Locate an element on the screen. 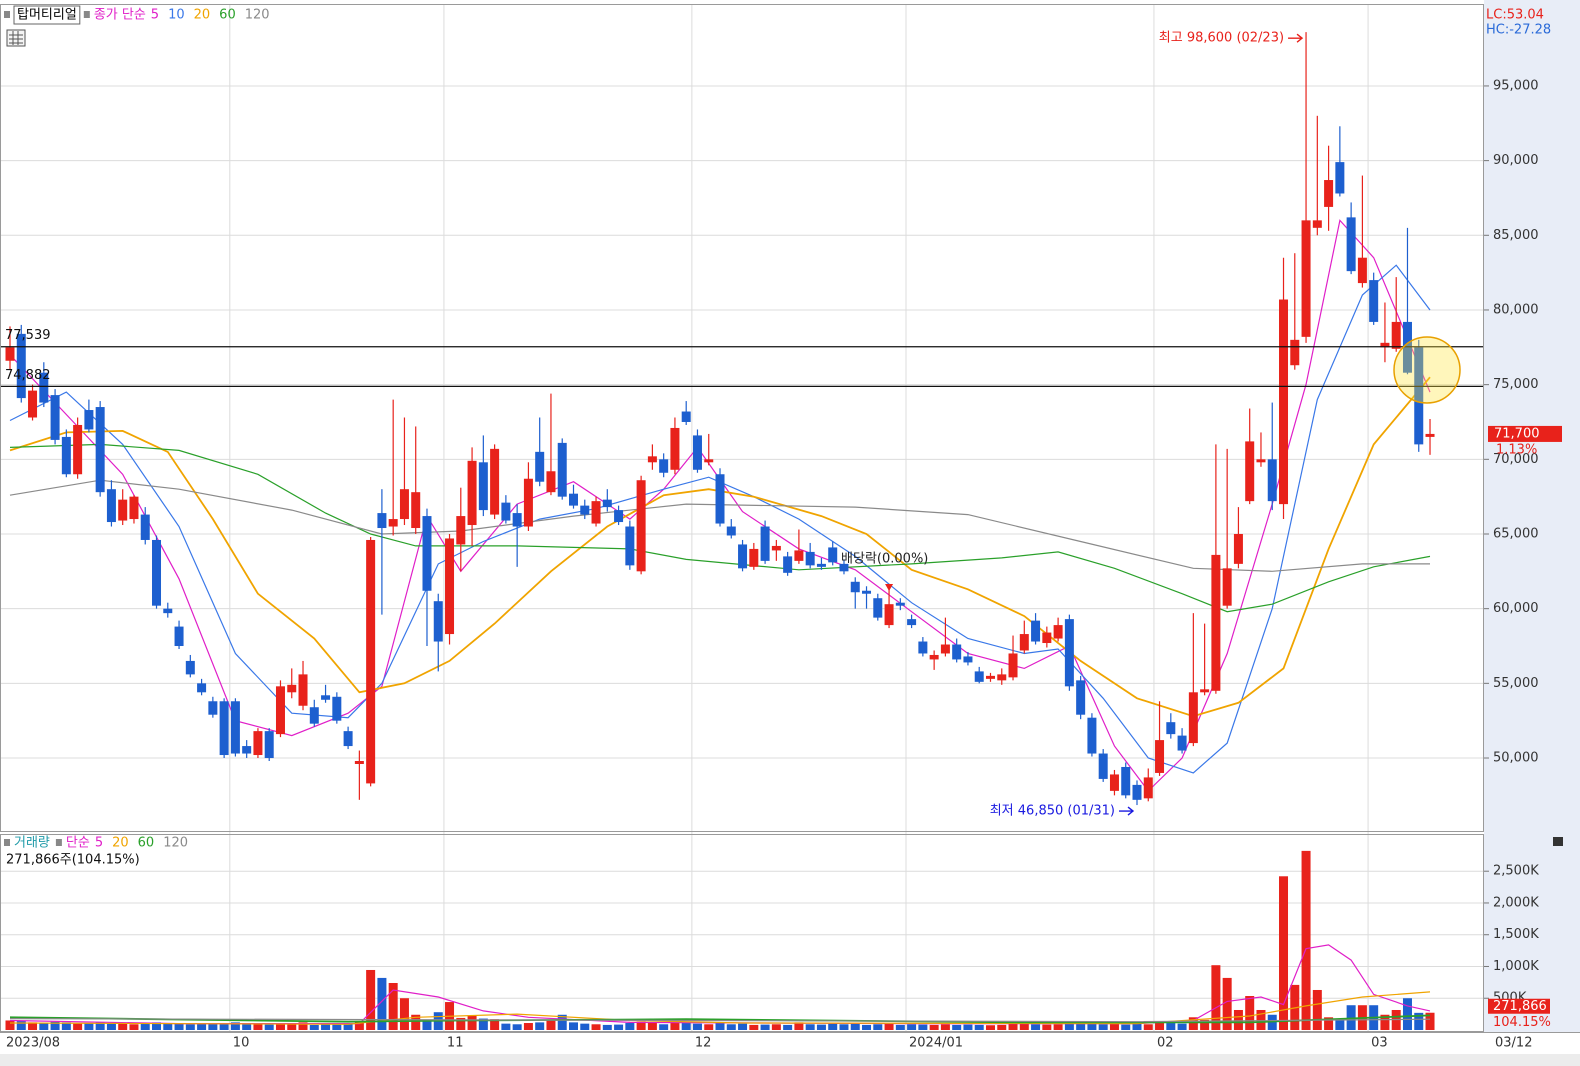 The width and height of the screenshot is (1580, 1066). indicator-label: LC:53.04 is located at coordinates (1515, 15).